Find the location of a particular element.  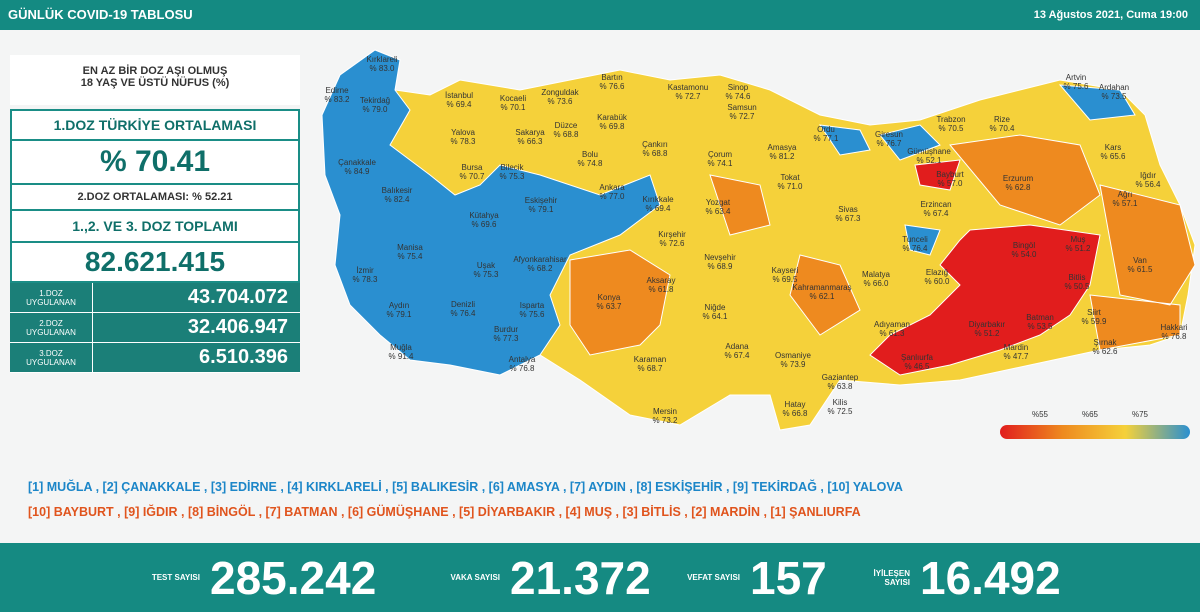

province-name: Çanakkale is located at coordinates (357, 162).